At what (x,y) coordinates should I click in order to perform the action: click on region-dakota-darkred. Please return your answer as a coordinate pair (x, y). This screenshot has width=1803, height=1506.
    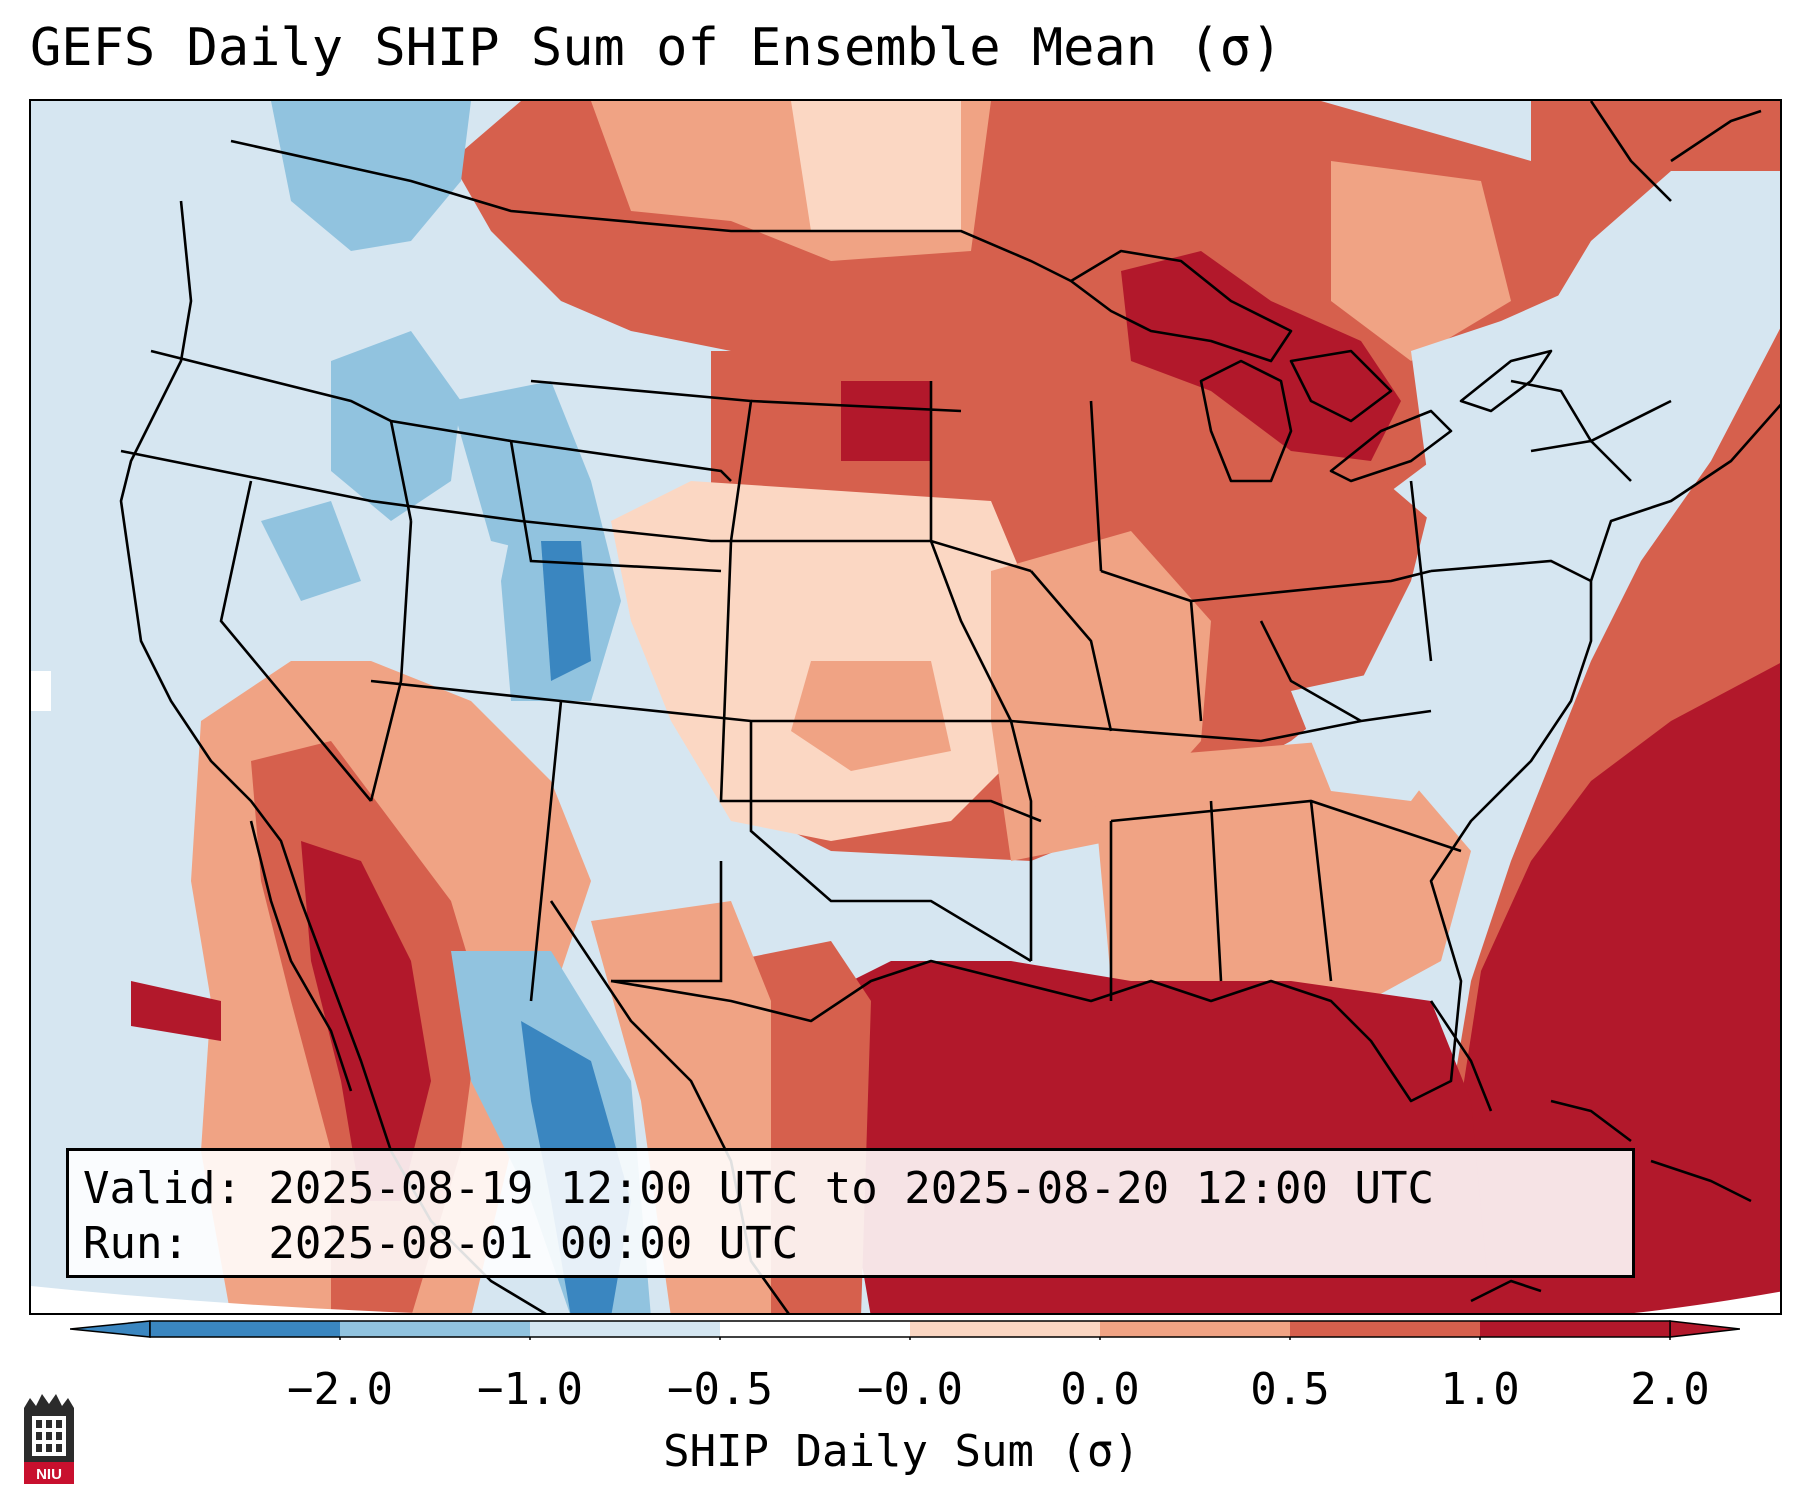
    Looking at the image, I should click on (886, 421).